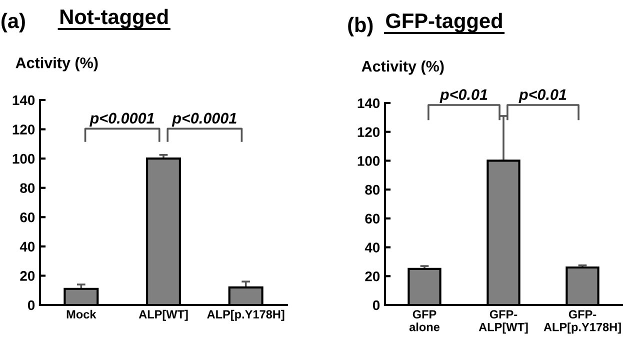 The image size is (623, 339). Describe the element at coordinates (360, 26) in the screenshot. I see `text: (b)` at that location.